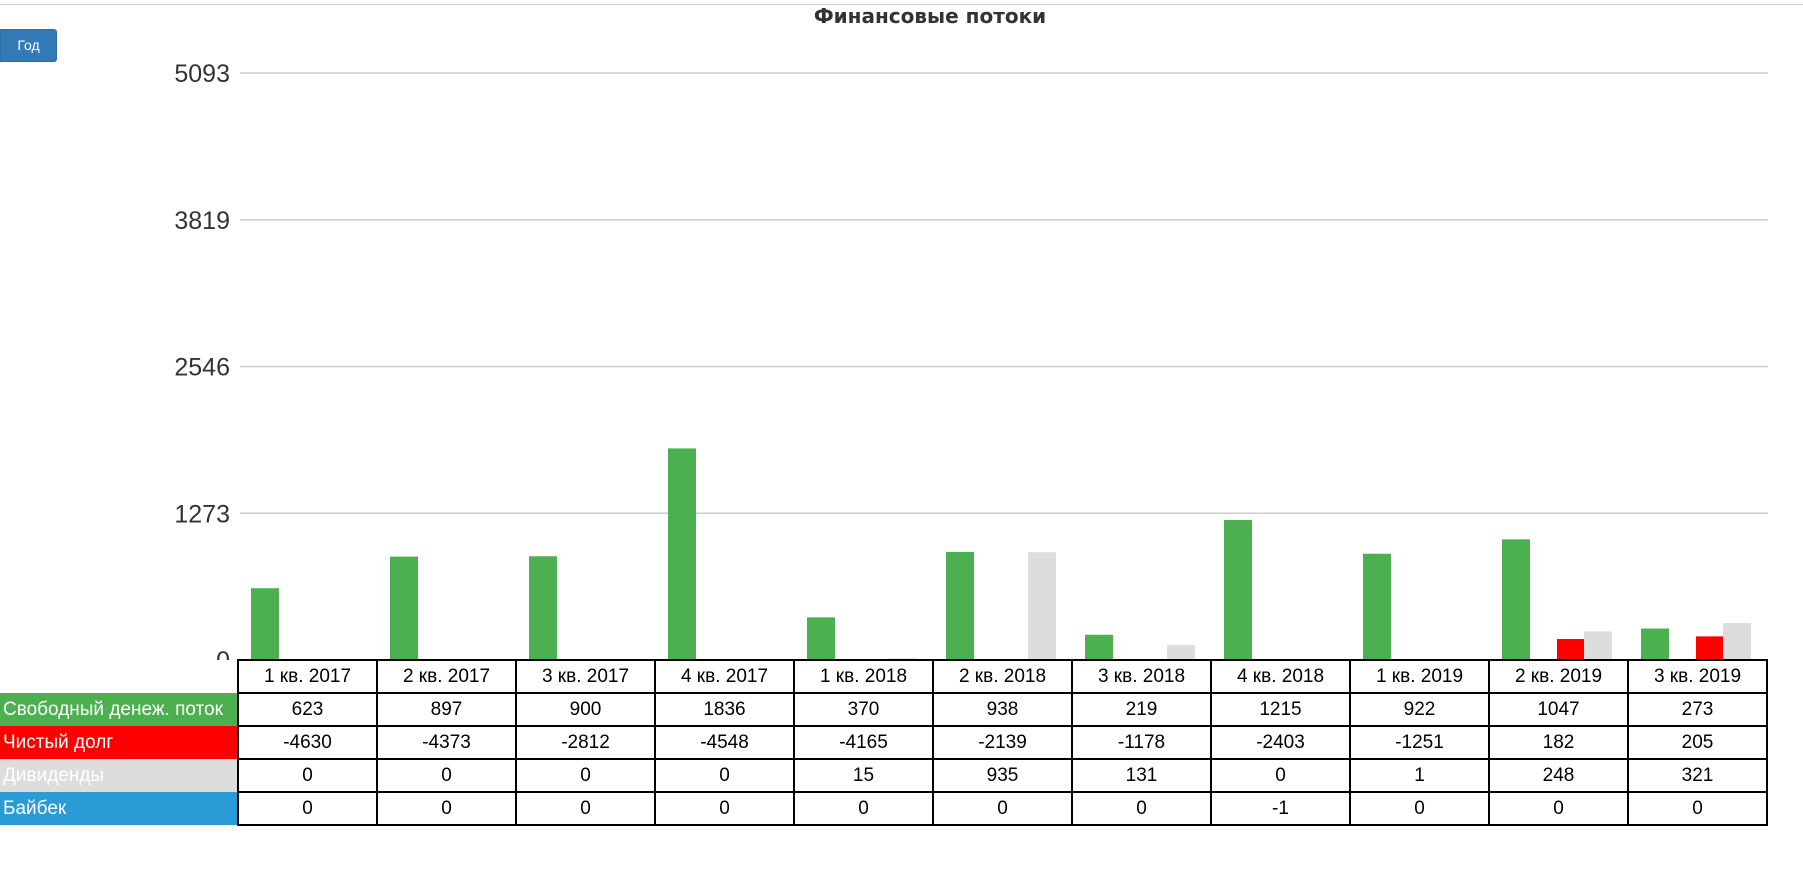  Describe the element at coordinates (1419, 709) in the screenshot. I see `data-label: 922` at that location.